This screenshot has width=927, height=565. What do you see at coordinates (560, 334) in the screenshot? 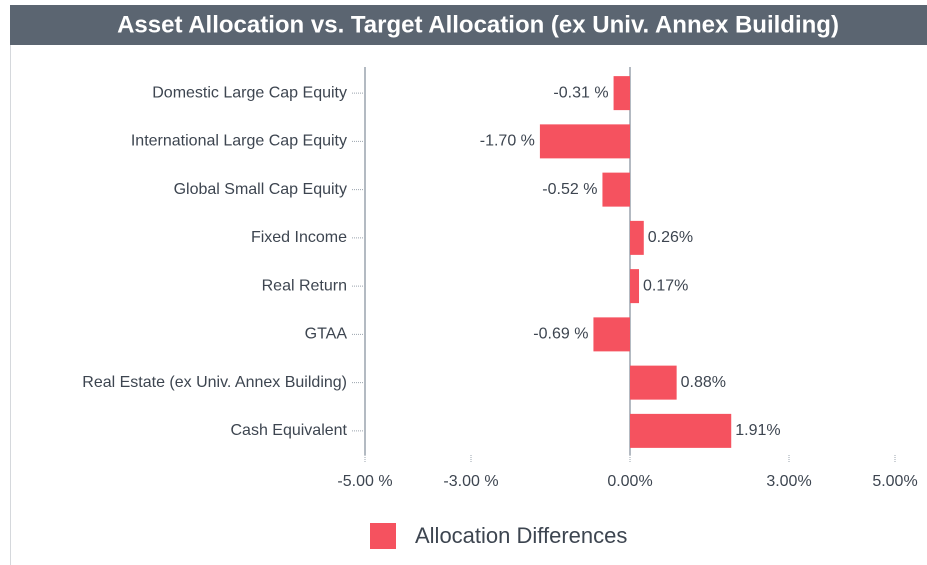
I see `data-label: -0.69 %` at bounding box center [560, 334].